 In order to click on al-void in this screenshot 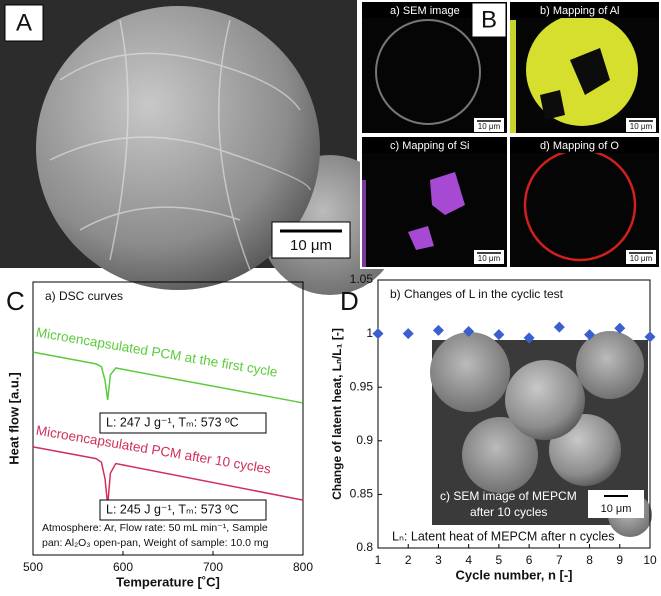, I will do `click(575, 84)`.